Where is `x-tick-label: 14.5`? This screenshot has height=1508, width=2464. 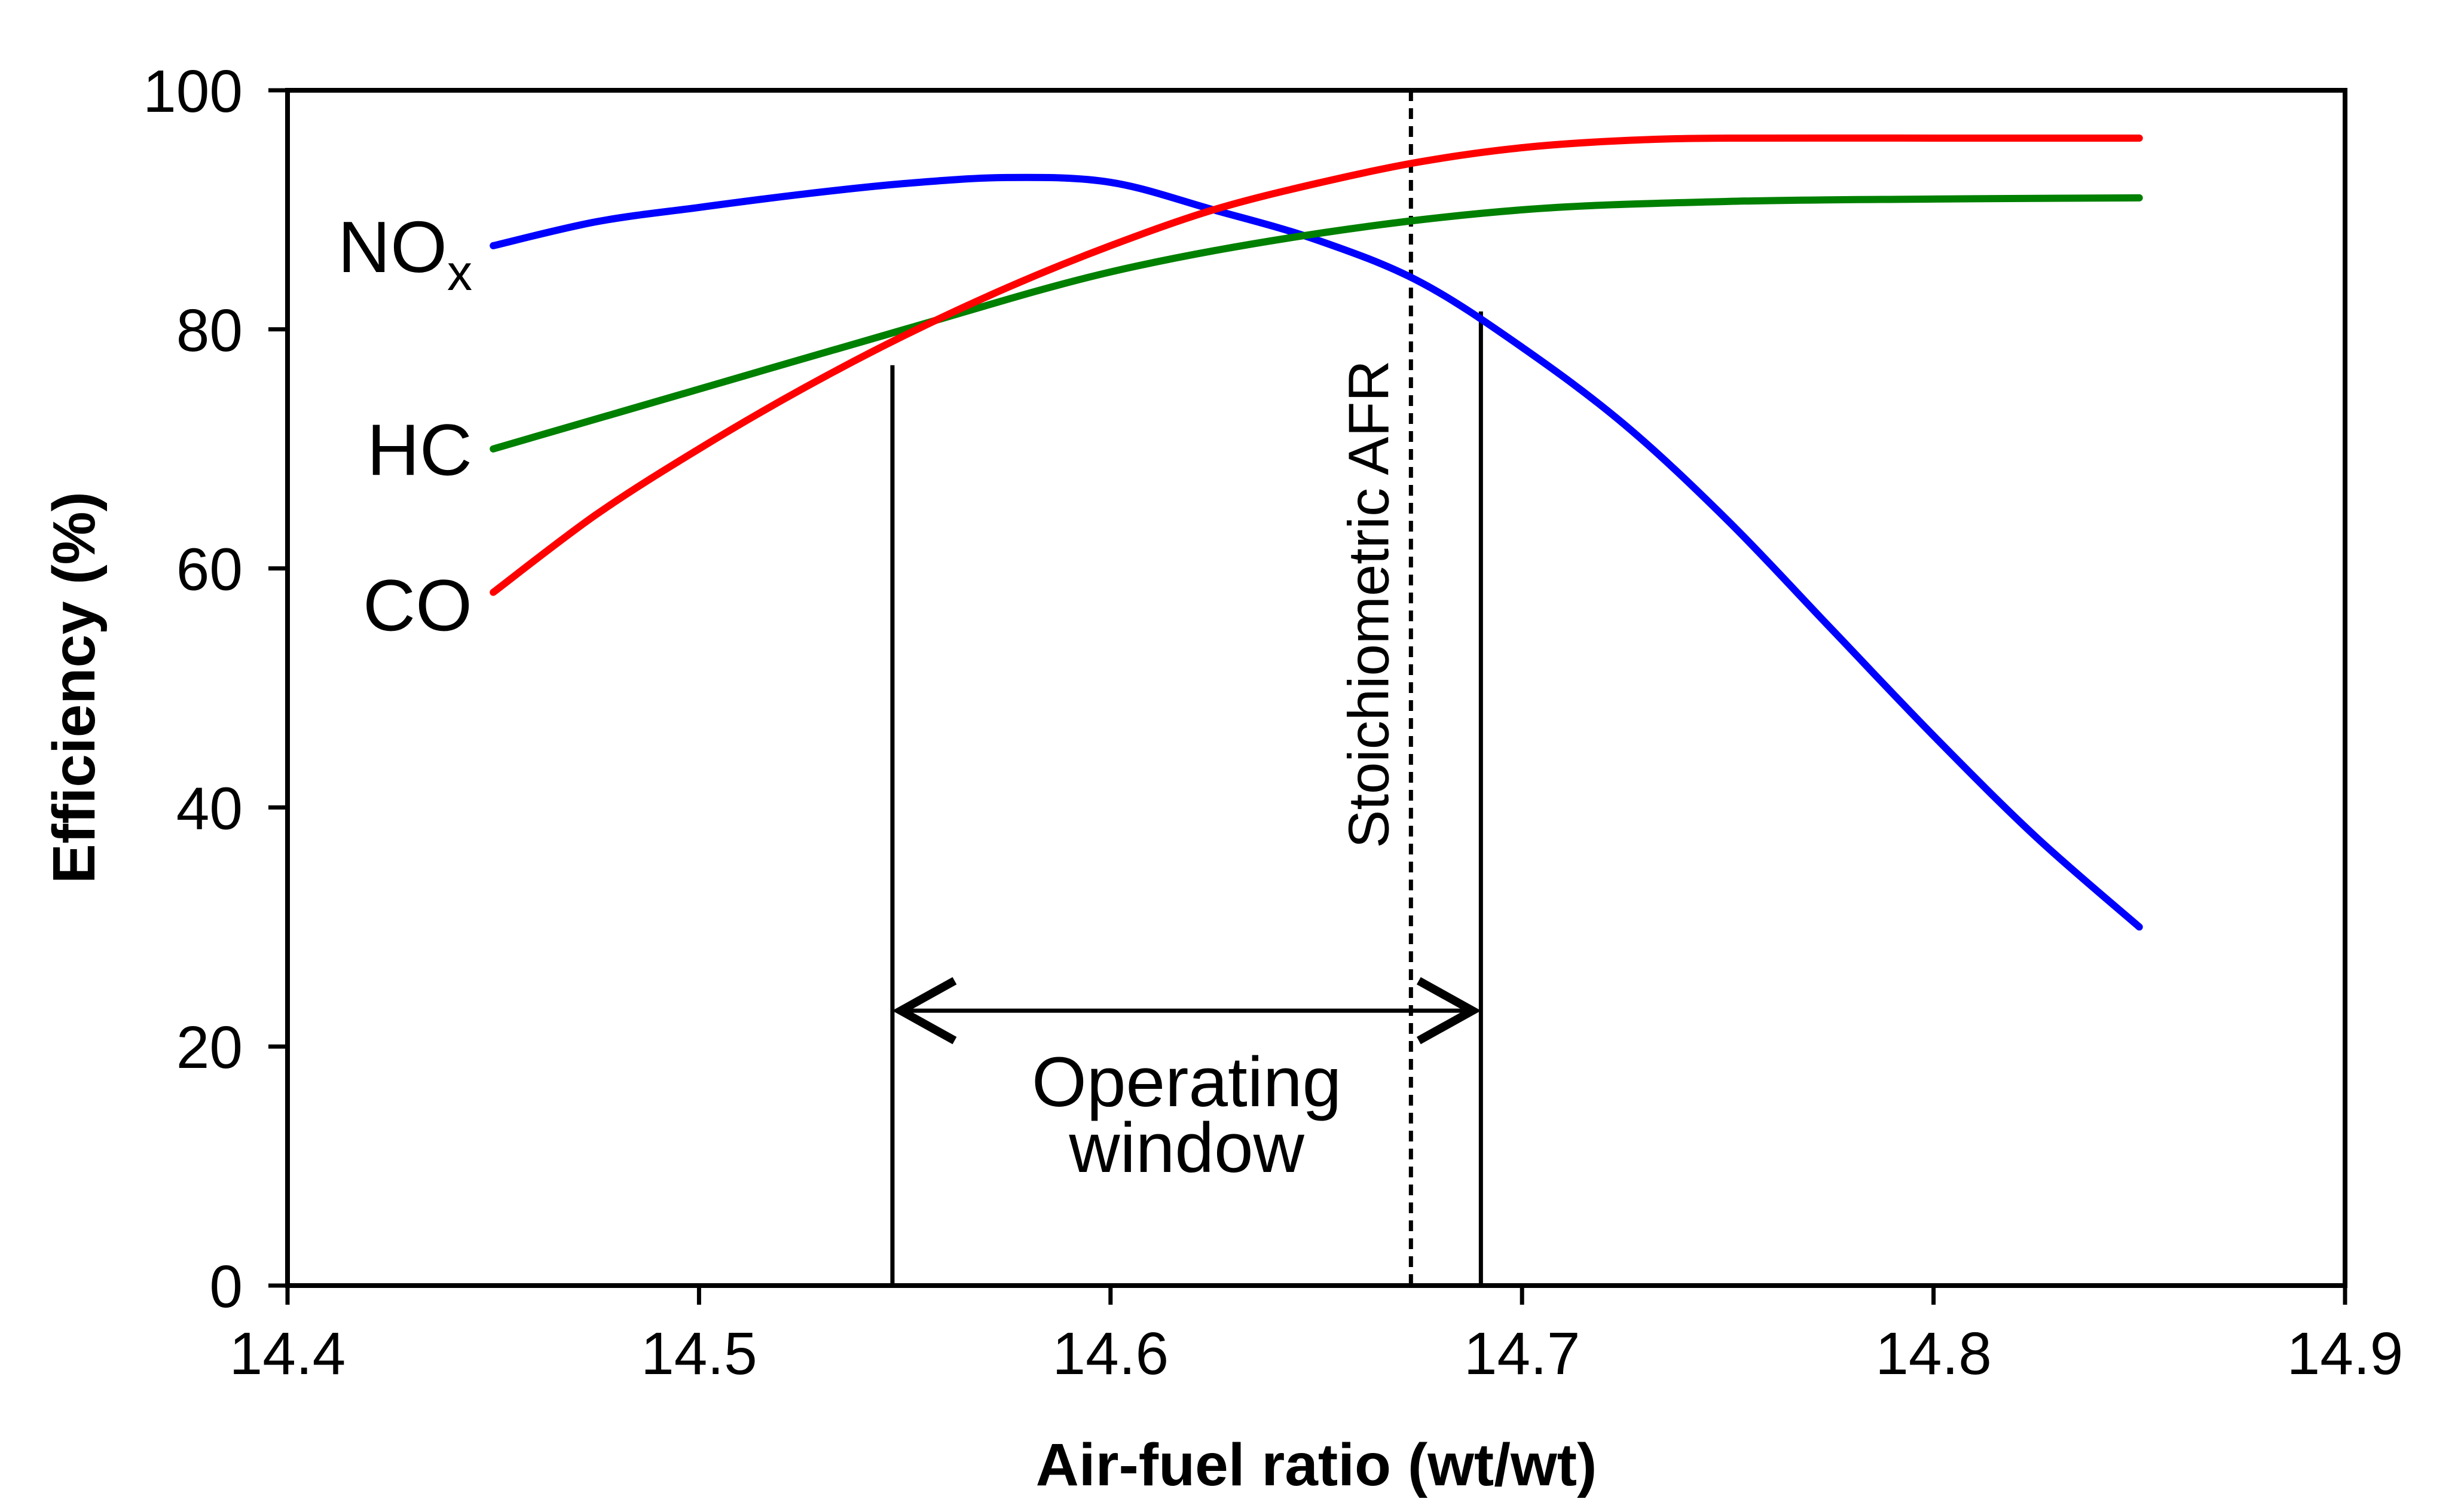
x-tick-label: 14.5 is located at coordinates (699, 1353).